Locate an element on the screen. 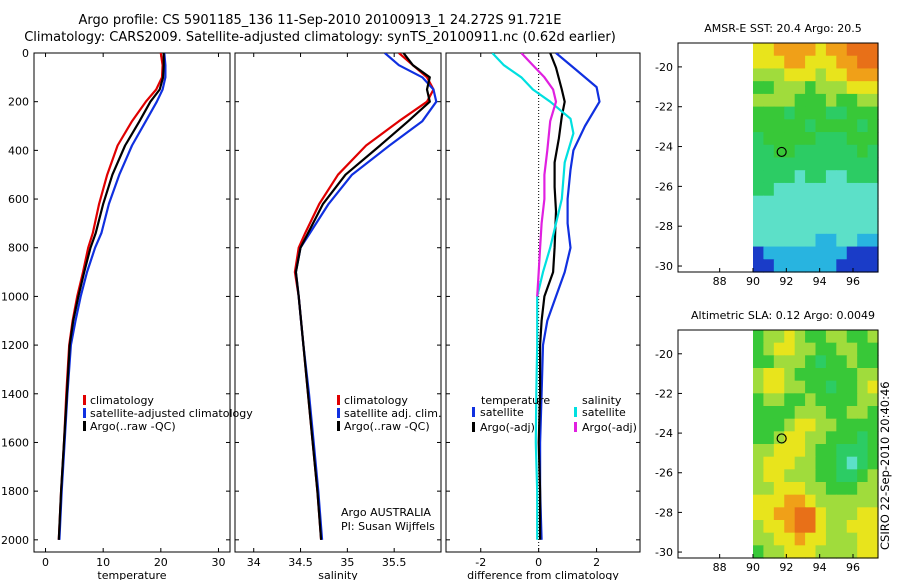  y-tick-label: -20 is located at coordinates (664, 67).